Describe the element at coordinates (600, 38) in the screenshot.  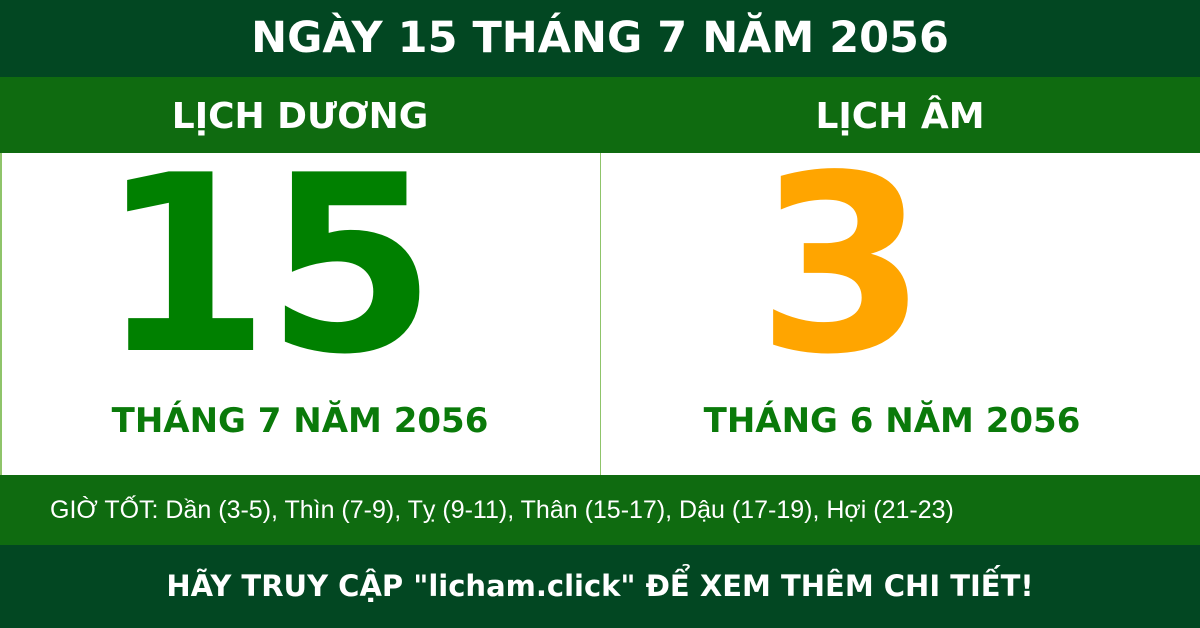
I see `page-title: NGÀY 15 THÁNG 7 NĂM 2056` at that location.